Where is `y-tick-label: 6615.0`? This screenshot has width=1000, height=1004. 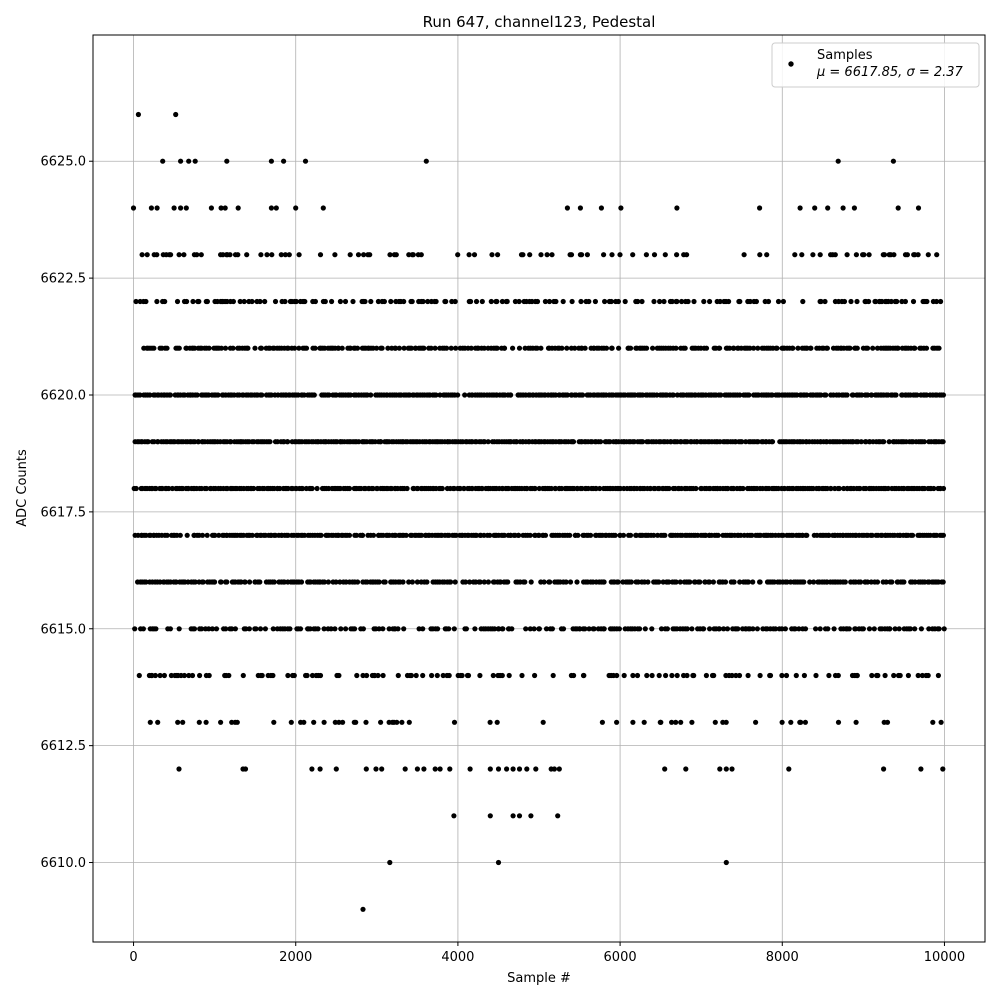
y-tick-label: 6615.0 is located at coordinates (64, 629).